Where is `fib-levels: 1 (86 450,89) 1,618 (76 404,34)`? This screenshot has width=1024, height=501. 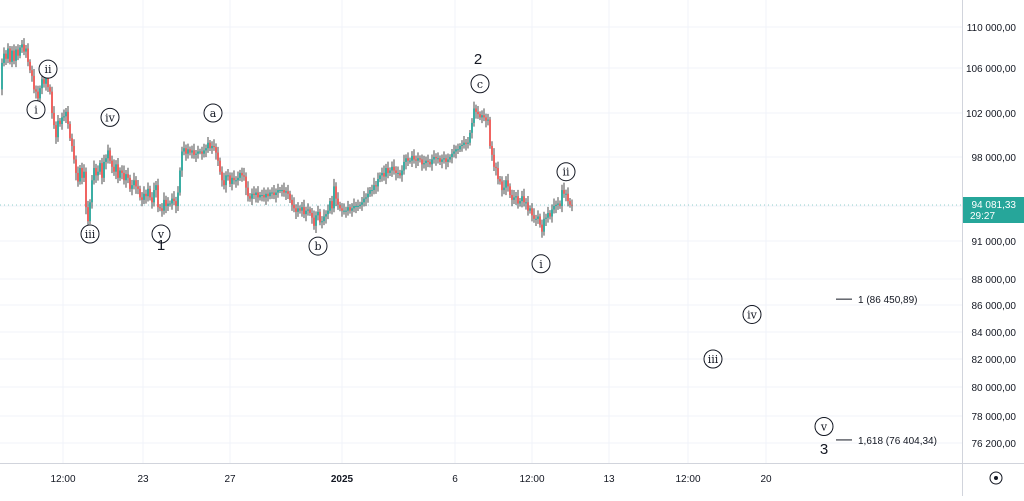
fib-levels: 1 (86 450,89) 1,618 (76 404,34) is located at coordinates (886, 371).